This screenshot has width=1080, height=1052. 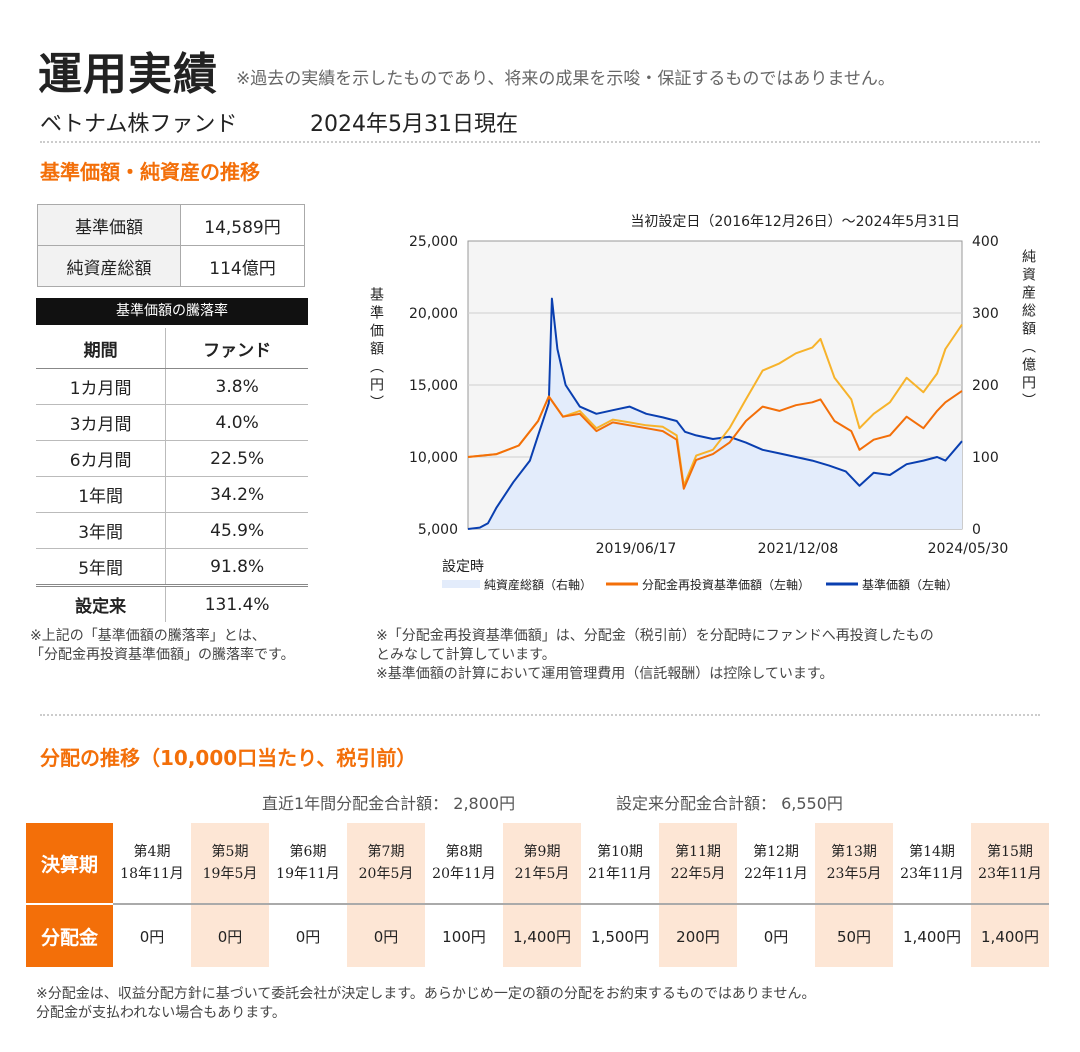 I want to click on value-cell: 131.4%, so click(x=236, y=603).